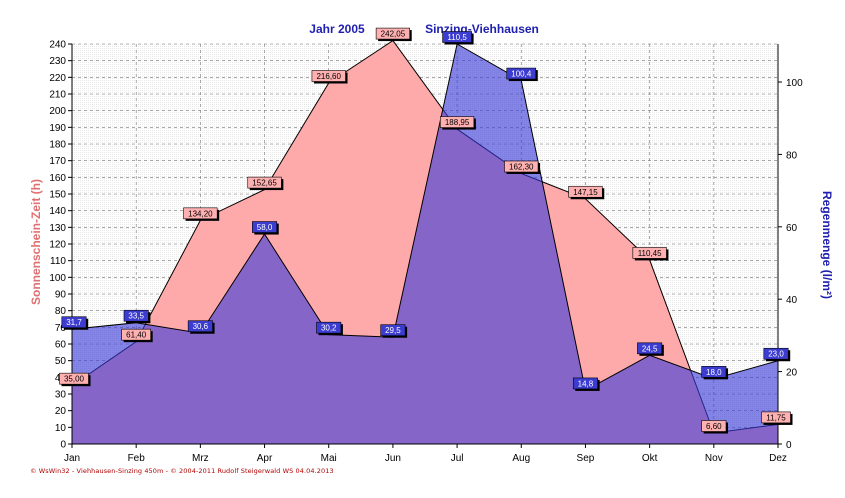 The height and width of the screenshot is (498, 845). I want to click on rain-data-label-text: 23,0, so click(776, 354).